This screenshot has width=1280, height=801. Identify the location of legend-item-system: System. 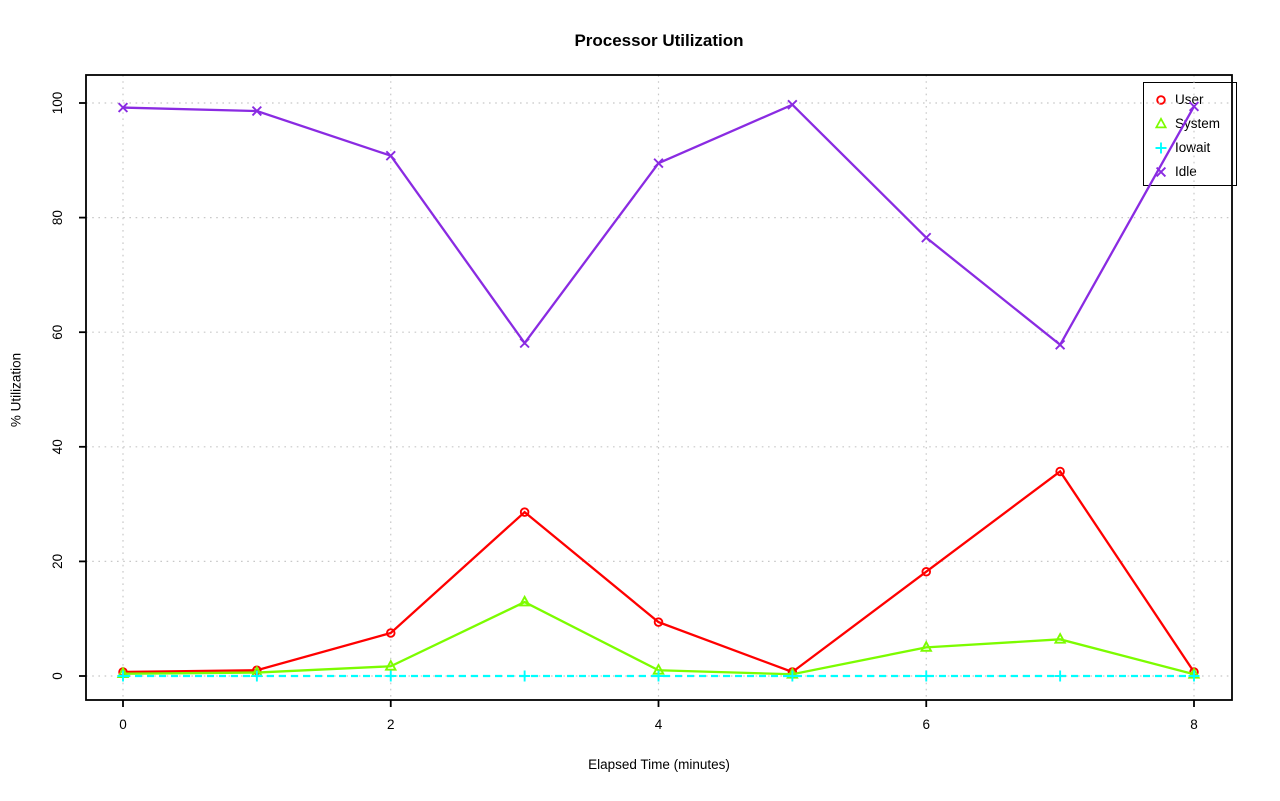
(1194, 124).